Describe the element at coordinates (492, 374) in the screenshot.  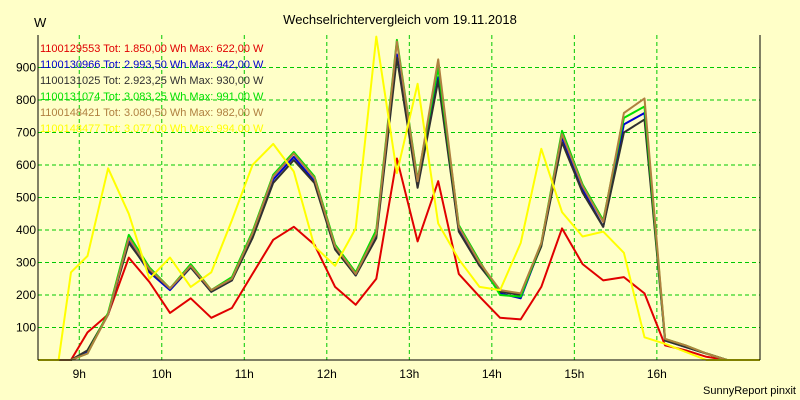
I see `x-tick-label: 14h` at that location.